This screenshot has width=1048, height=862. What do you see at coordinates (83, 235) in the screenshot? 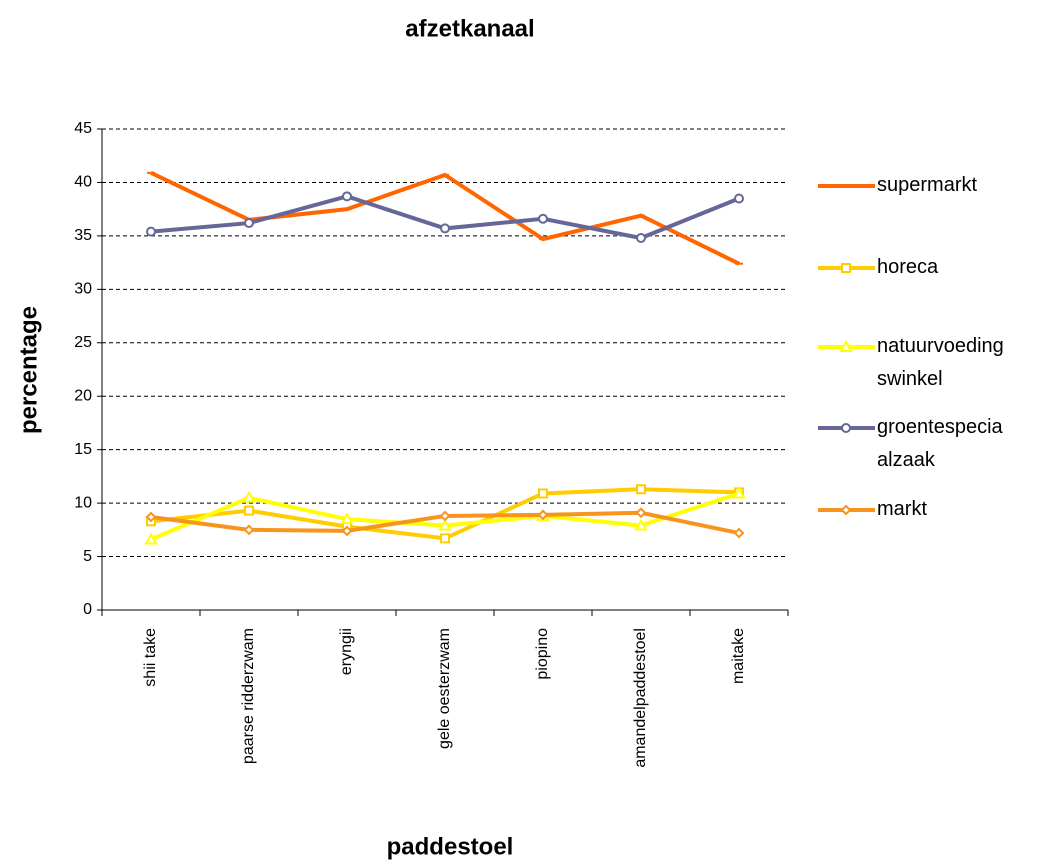
I see `y-tick-label: 35` at bounding box center [83, 235].